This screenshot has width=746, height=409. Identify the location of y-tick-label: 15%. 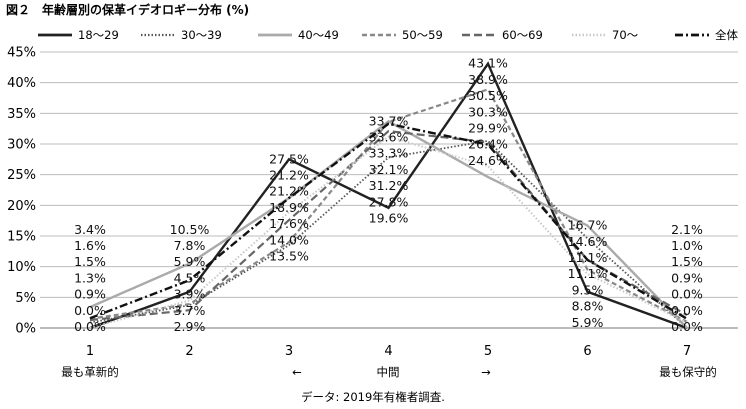
(21, 237).